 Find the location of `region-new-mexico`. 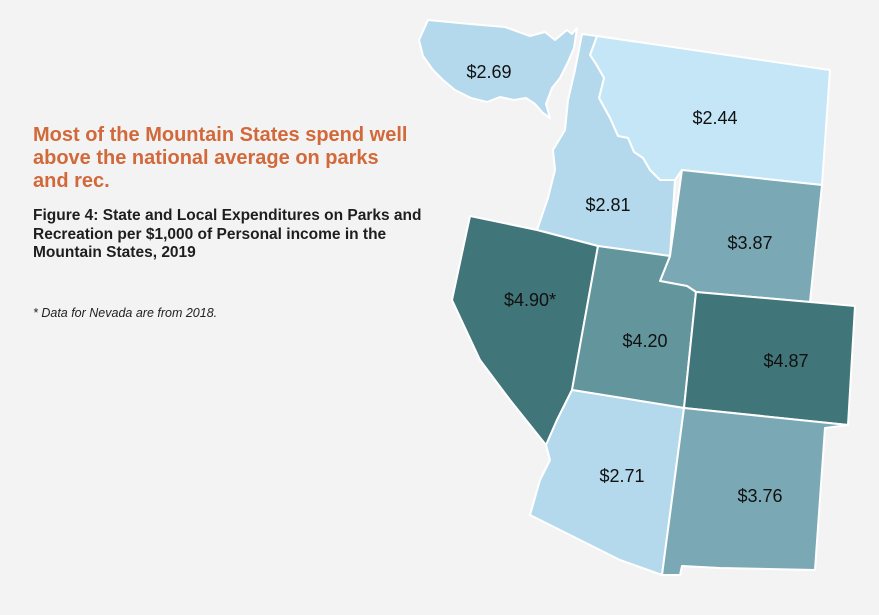

region-new-mexico is located at coordinates (755, 491).